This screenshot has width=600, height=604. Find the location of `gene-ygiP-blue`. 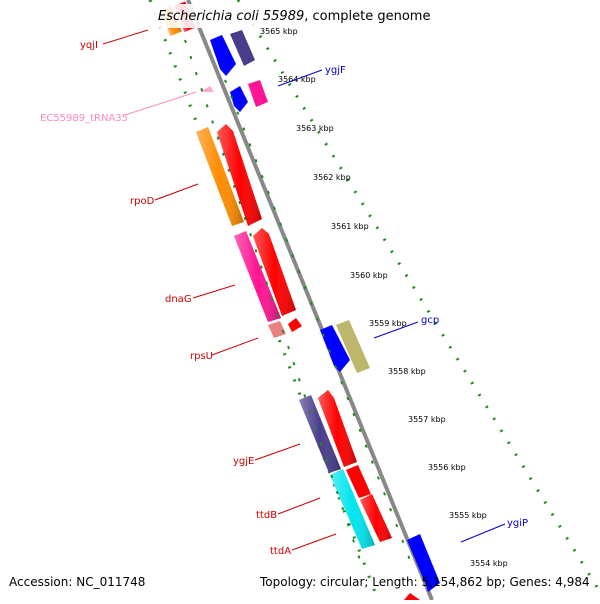

gene-ygiP-blue is located at coordinates (423, 563).